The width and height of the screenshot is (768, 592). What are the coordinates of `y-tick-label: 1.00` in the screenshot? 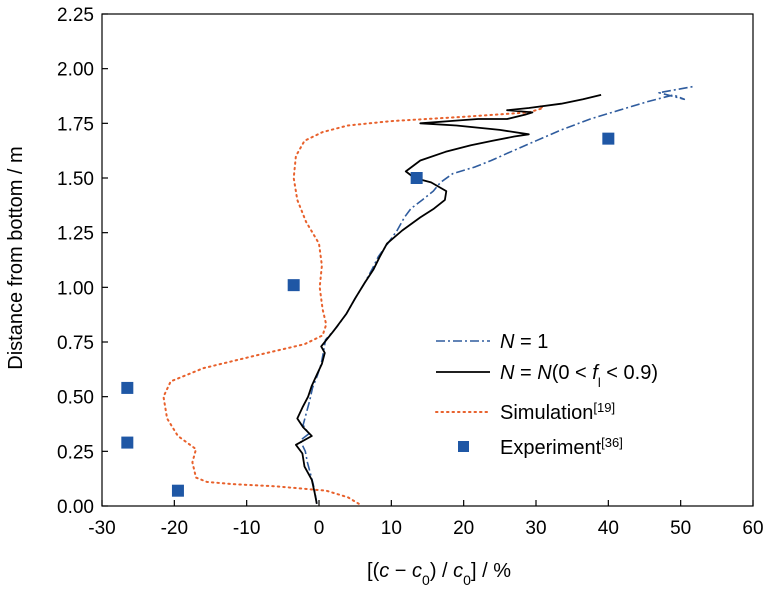 It's located at (75, 288).